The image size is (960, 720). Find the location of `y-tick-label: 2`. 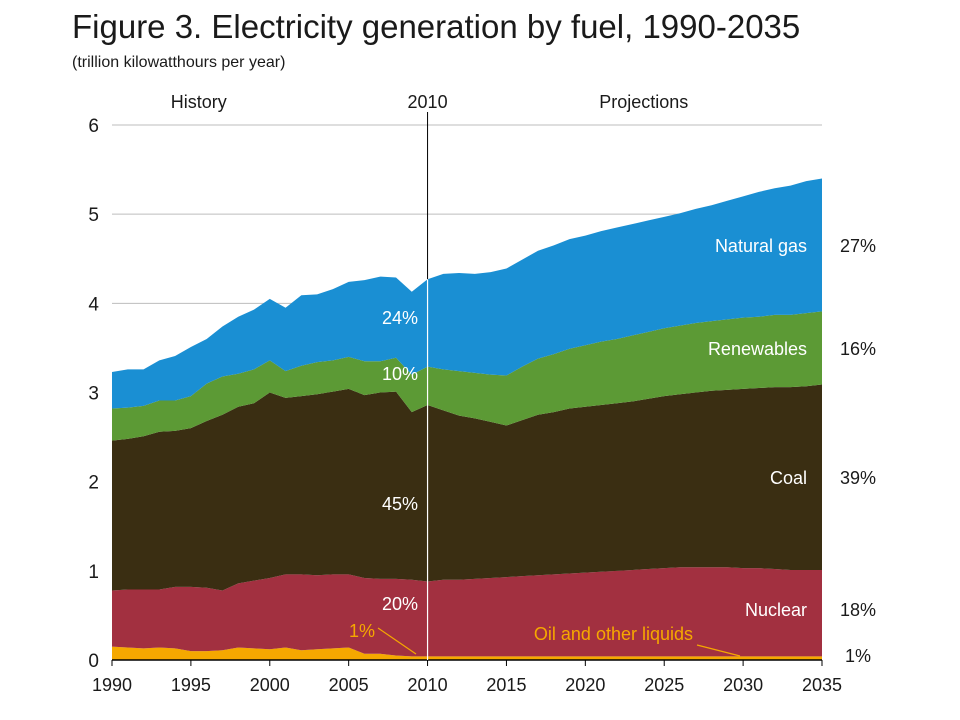

y-tick-label: 2 is located at coordinates (93, 483).